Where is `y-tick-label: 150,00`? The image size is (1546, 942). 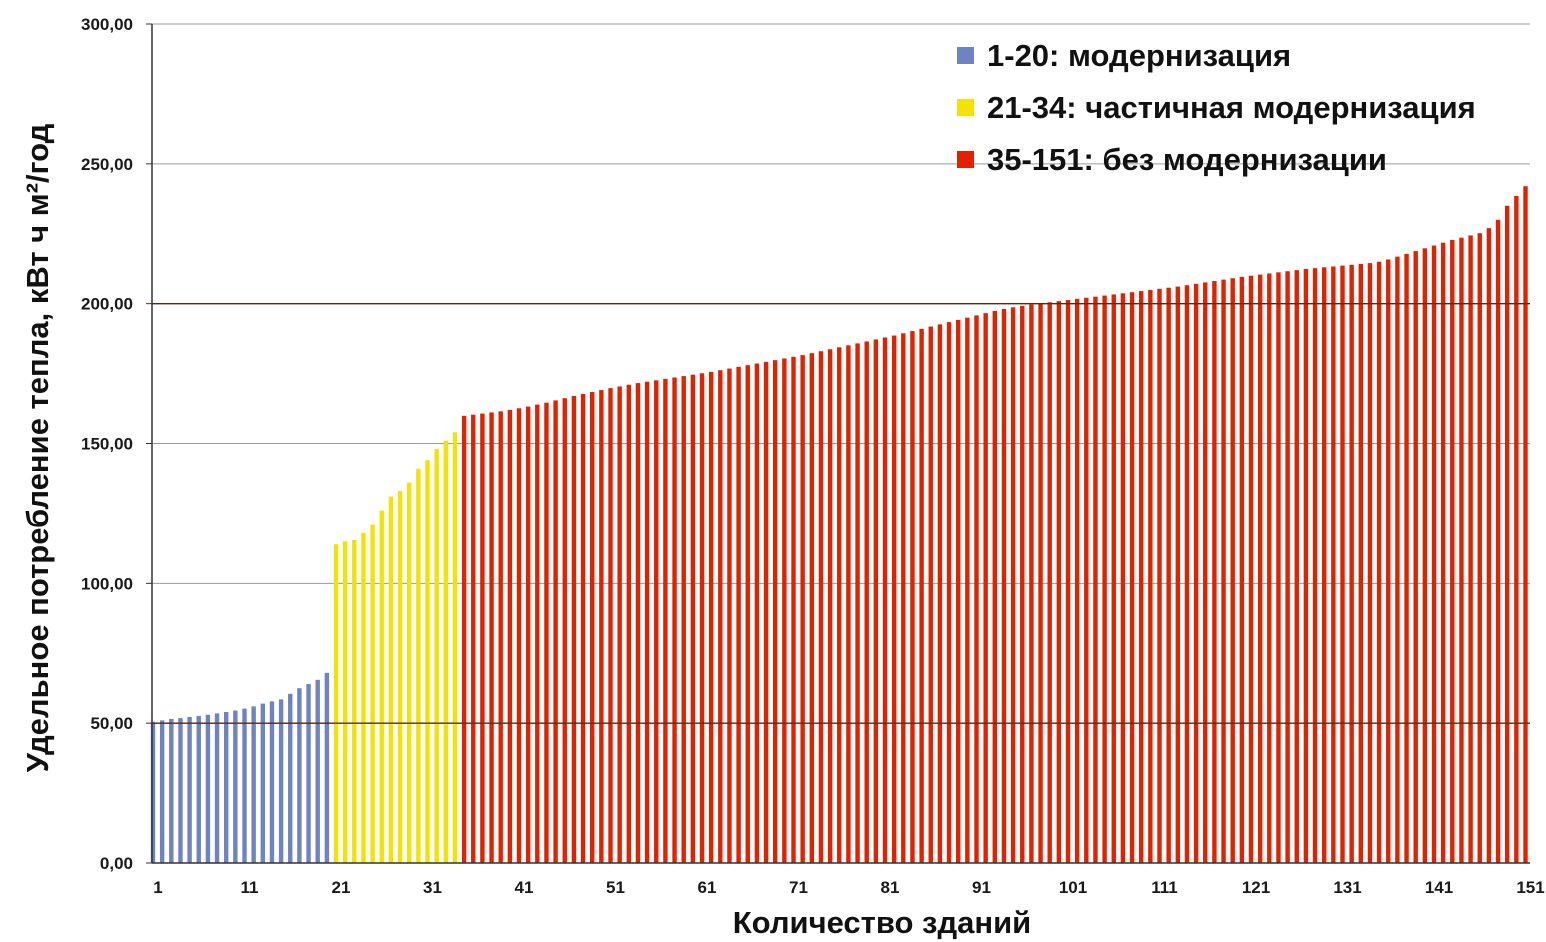 y-tick-label: 150,00 is located at coordinates (107, 444).